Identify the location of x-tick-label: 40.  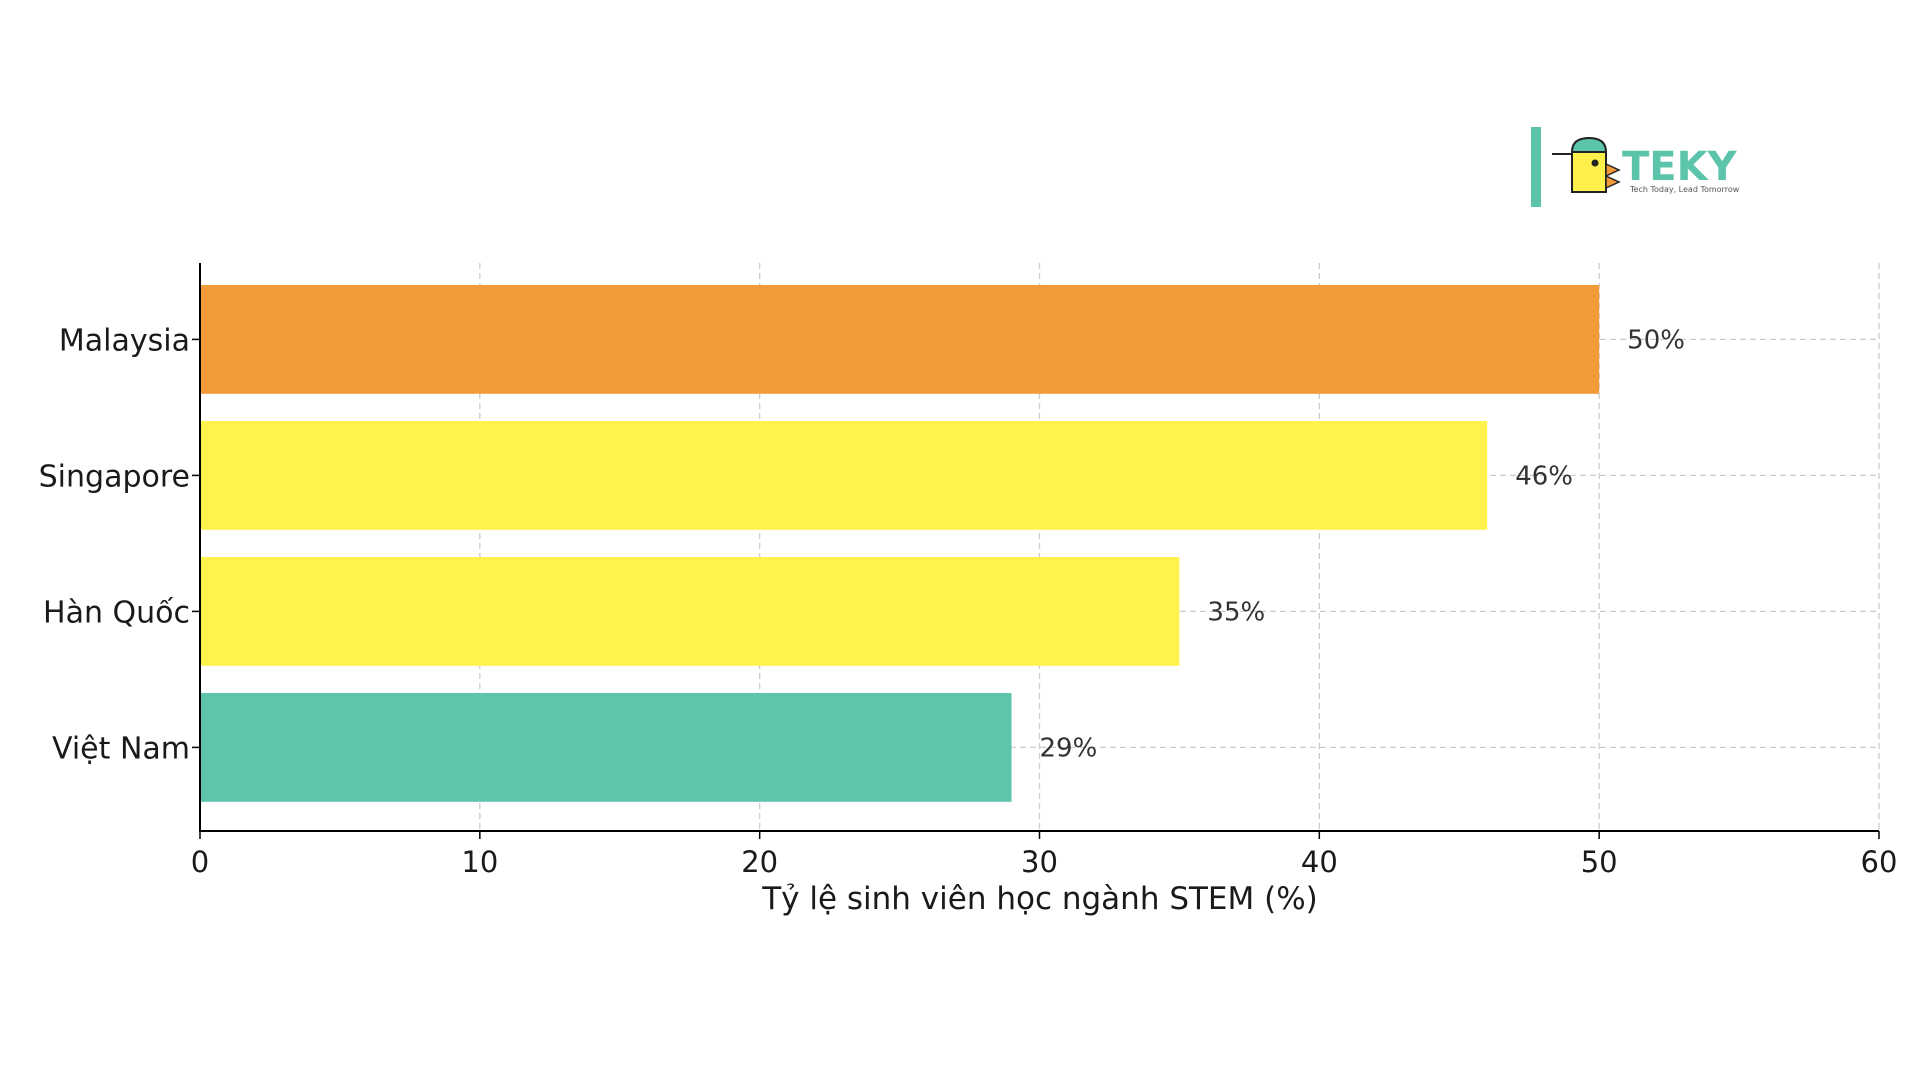
(1319, 862).